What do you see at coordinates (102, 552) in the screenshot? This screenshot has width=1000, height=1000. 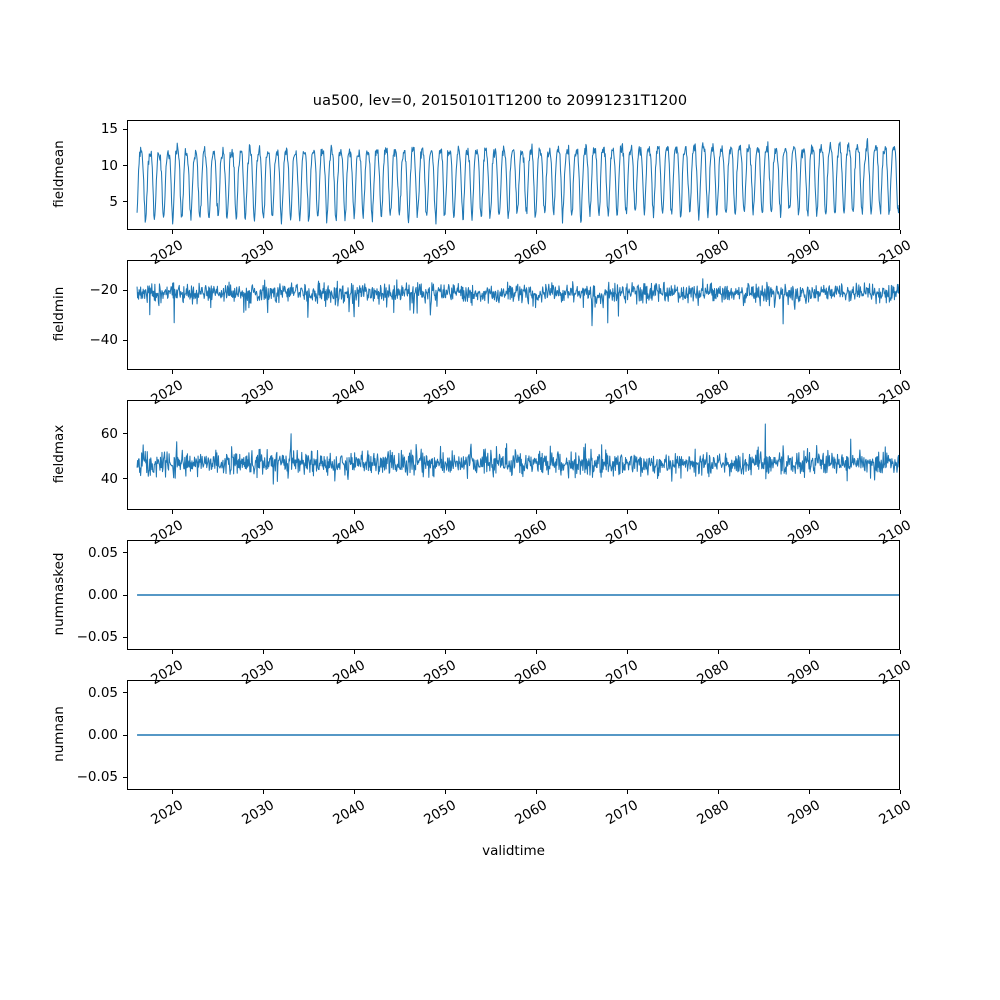 I see `ytick-label-nummasked: 0.05` at bounding box center [102, 552].